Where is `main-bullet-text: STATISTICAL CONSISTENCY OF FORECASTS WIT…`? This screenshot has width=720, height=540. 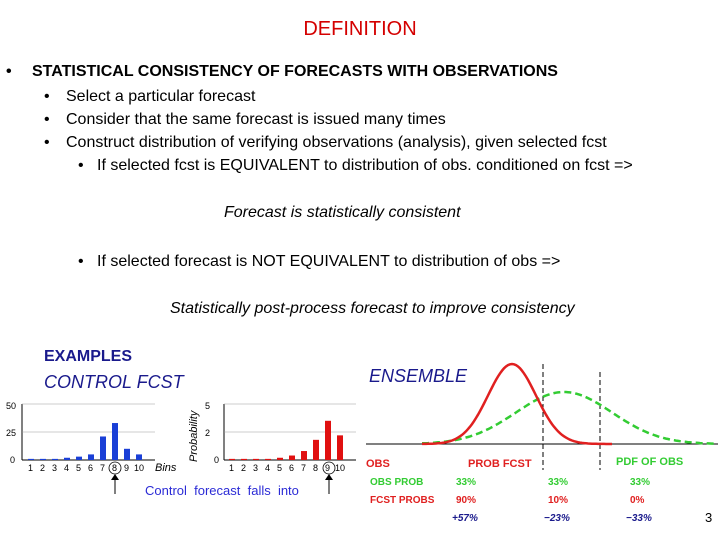
main-bullet-text: STATISTICAL CONSISTENCY OF FORECASTS WIT… is located at coordinates (295, 71).